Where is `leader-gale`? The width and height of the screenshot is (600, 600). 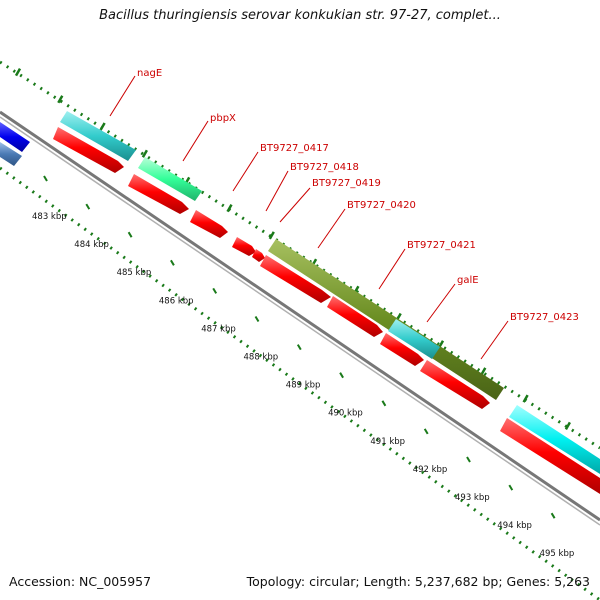 leader-gale is located at coordinates (441, 303).